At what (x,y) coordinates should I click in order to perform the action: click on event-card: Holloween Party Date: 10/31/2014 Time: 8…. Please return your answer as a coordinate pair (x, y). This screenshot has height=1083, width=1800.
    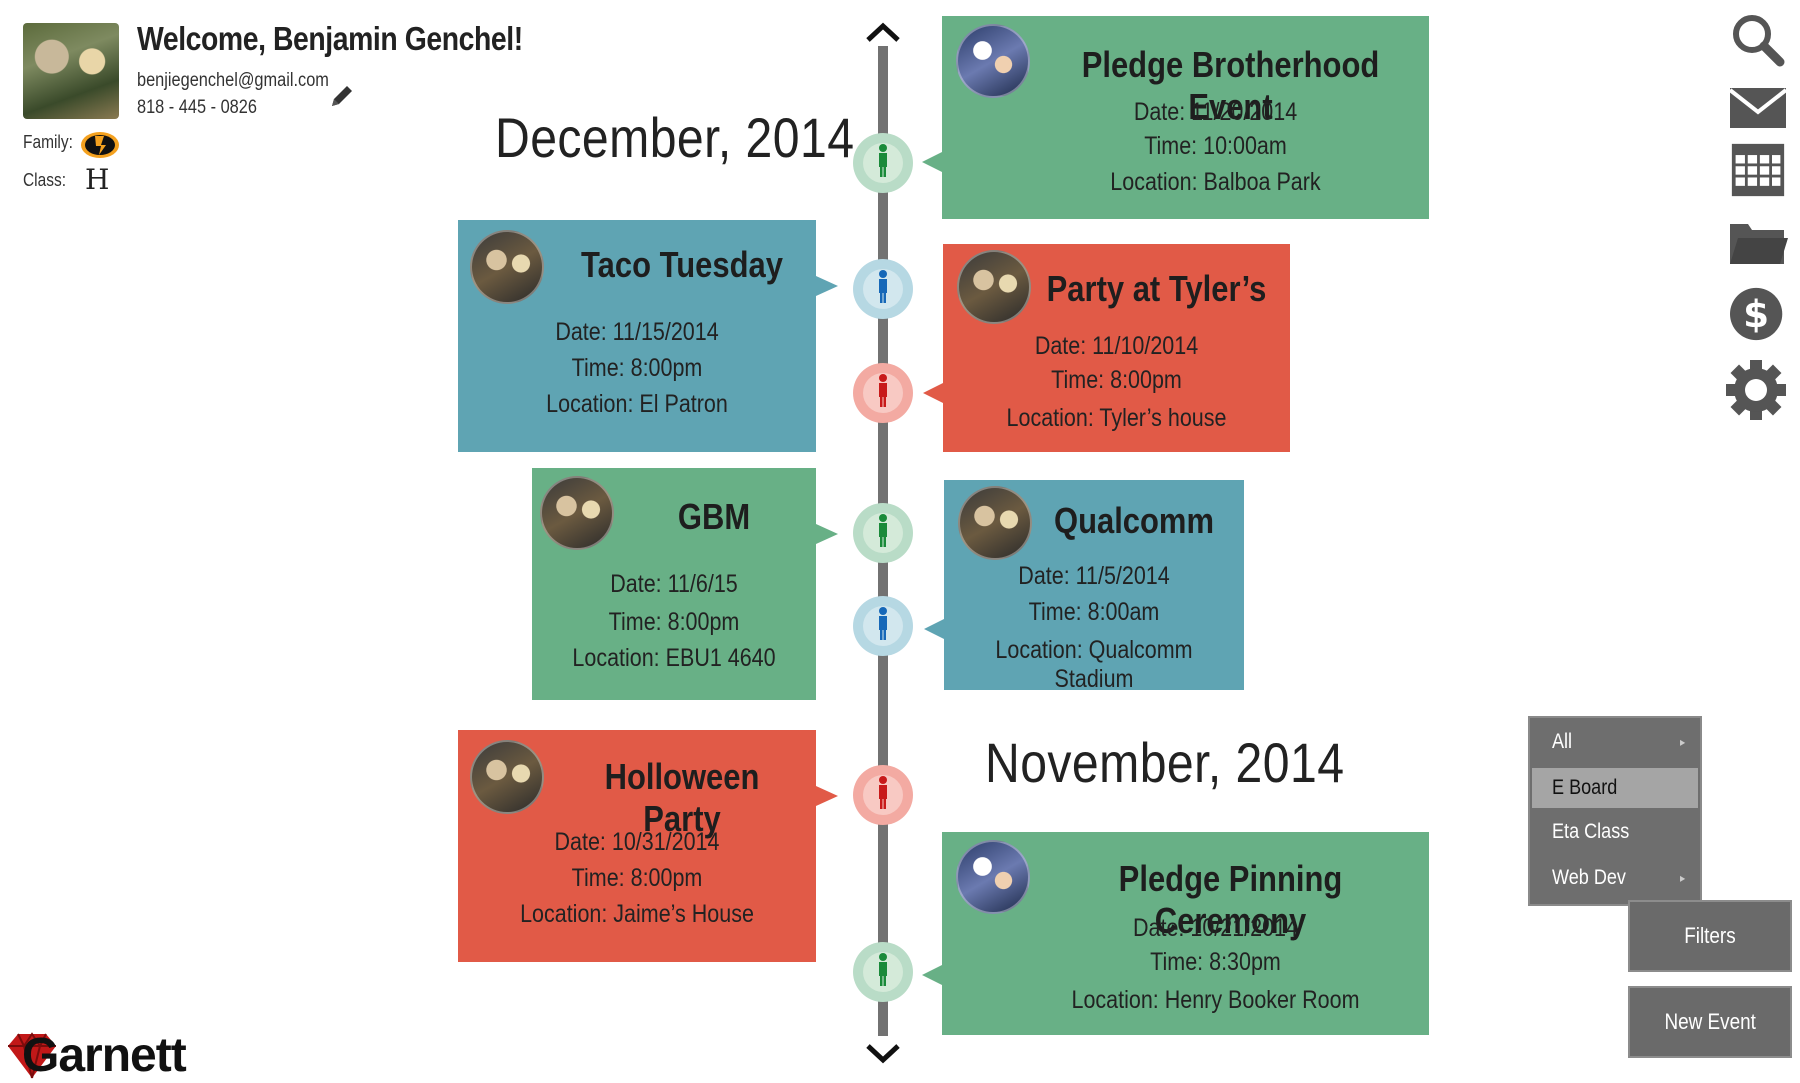
    Looking at the image, I should click on (637, 846).